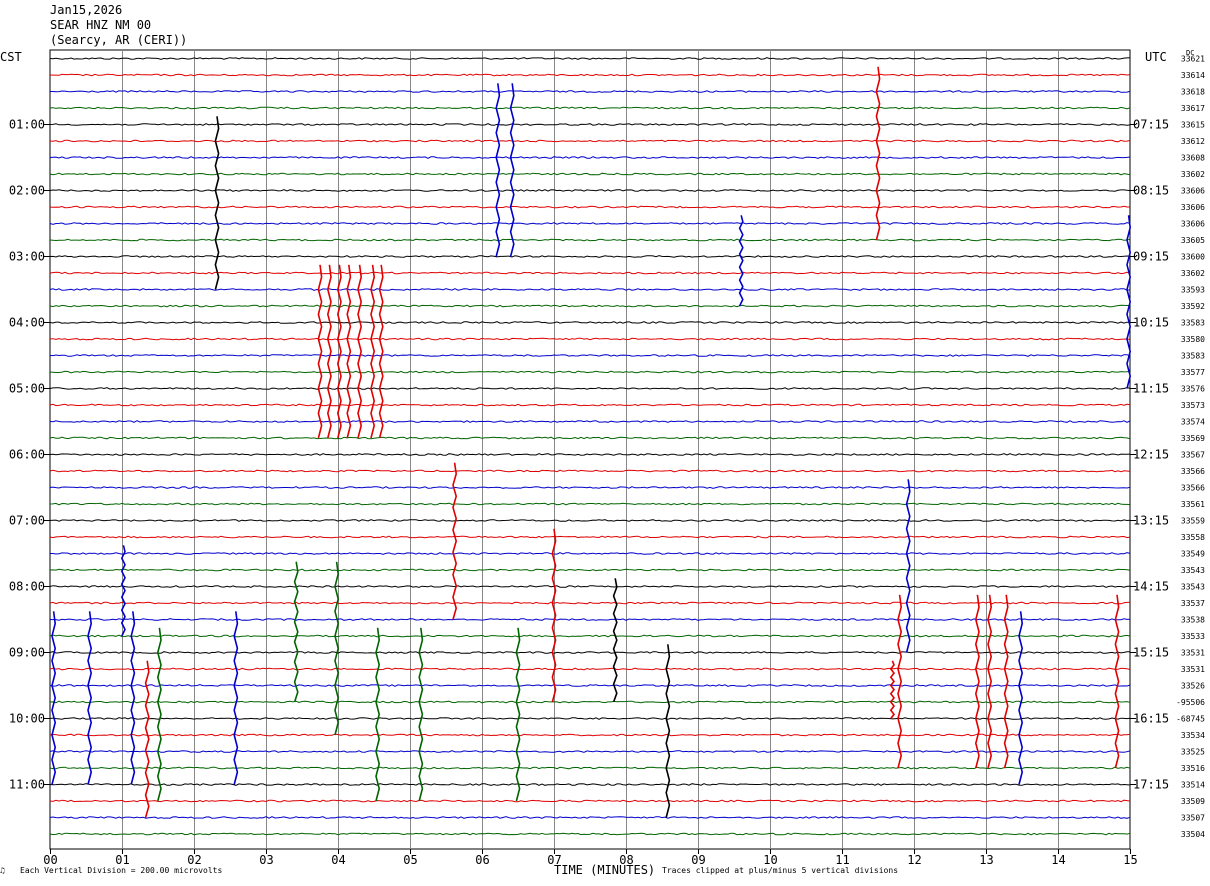 This screenshot has width=1210, height=886. What do you see at coordinates (1193, 768) in the screenshot?
I see `dc-value: 33516` at bounding box center [1193, 768].